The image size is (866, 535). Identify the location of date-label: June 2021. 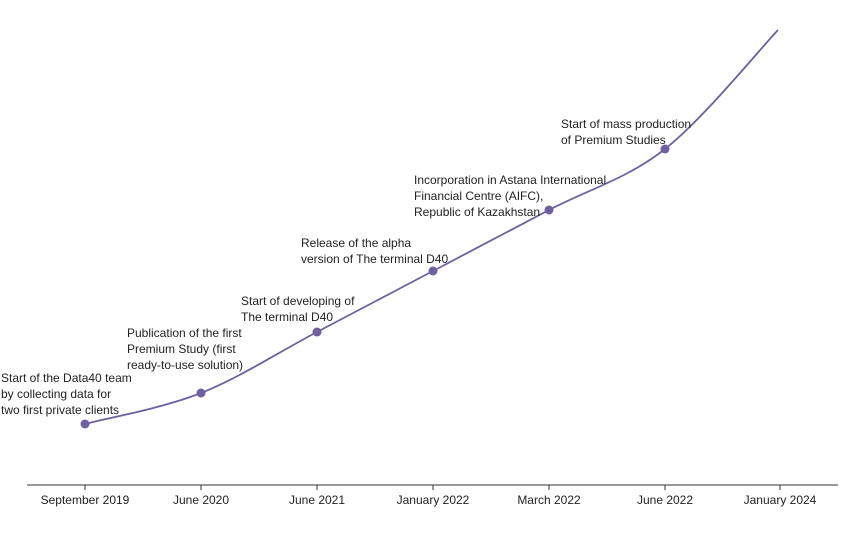
(317, 500).